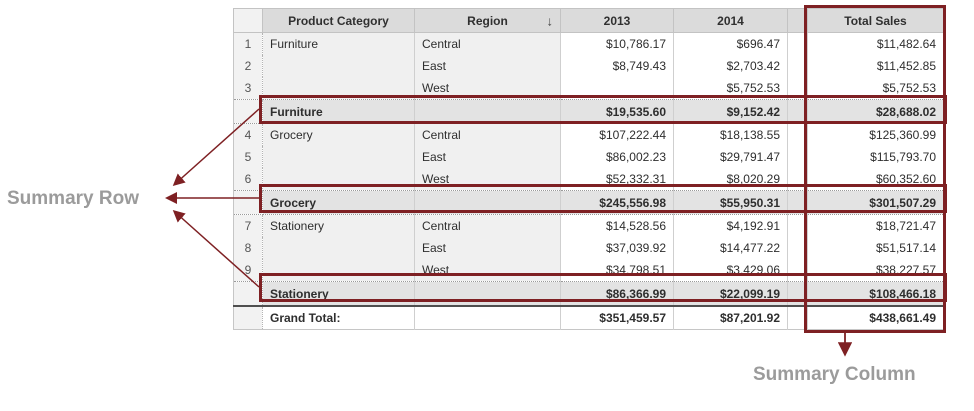 The height and width of the screenshot is (411, 974). What do you see at coordinates (617, 134) in the screenshot?
I see `cell-2013: $107,222.44` at bounding box center [617, 134].